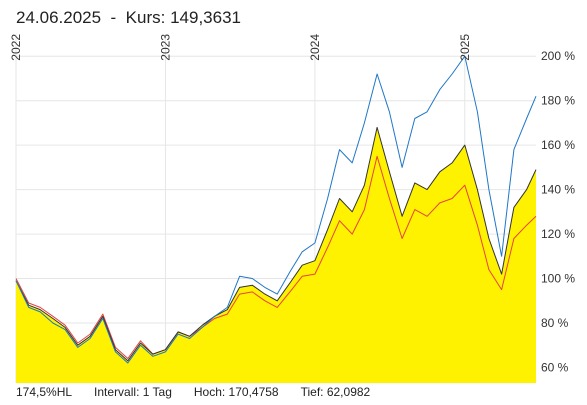 Image resolution: width=587 pixels, height=405 pixels. What do you see at coordinates (558, 279) in the screenshot?
I see `y-tick-label: 100 %` at bounding box center [558, 279].